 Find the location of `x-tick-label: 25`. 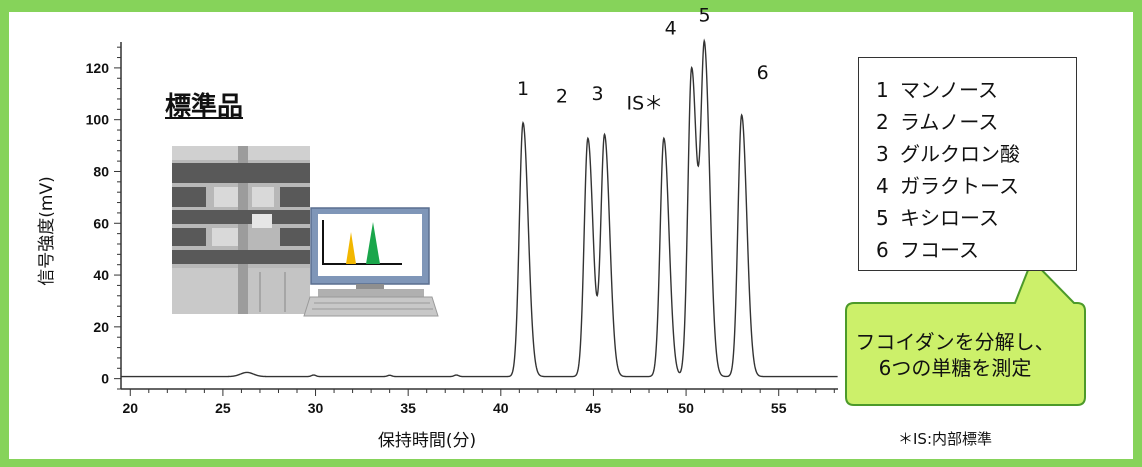

x-tick-label: 25 is located at coordinates (223, 408).